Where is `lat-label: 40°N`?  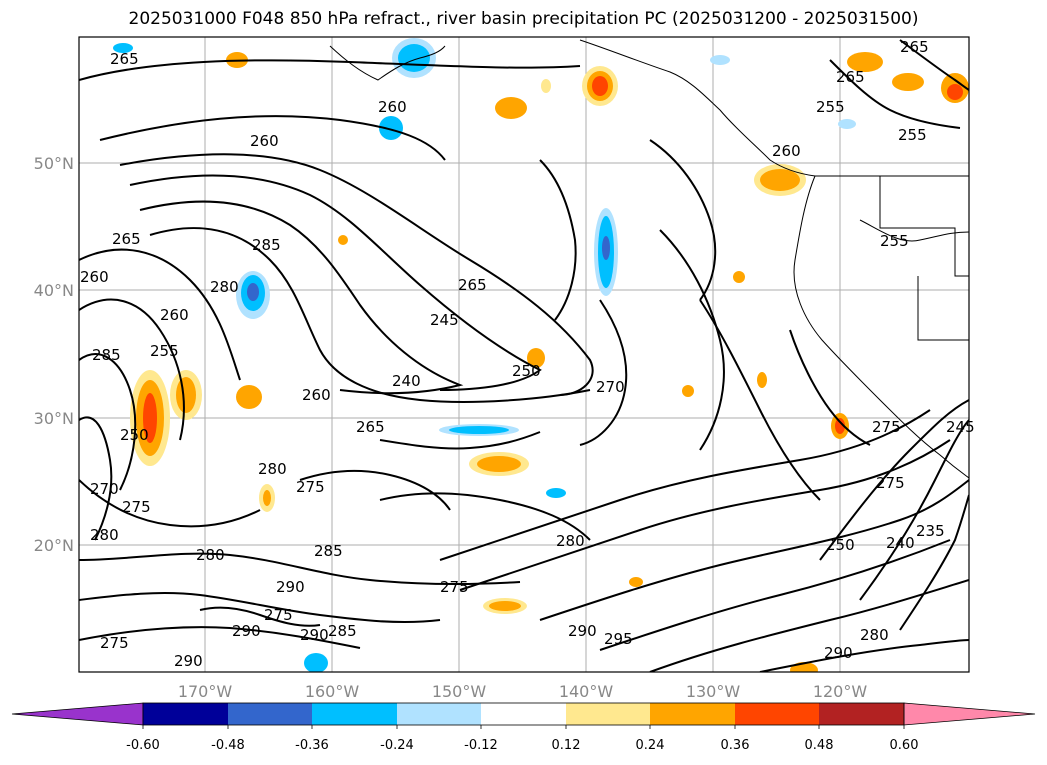
lat-label: 40°N is located at coordinates (54, 290).